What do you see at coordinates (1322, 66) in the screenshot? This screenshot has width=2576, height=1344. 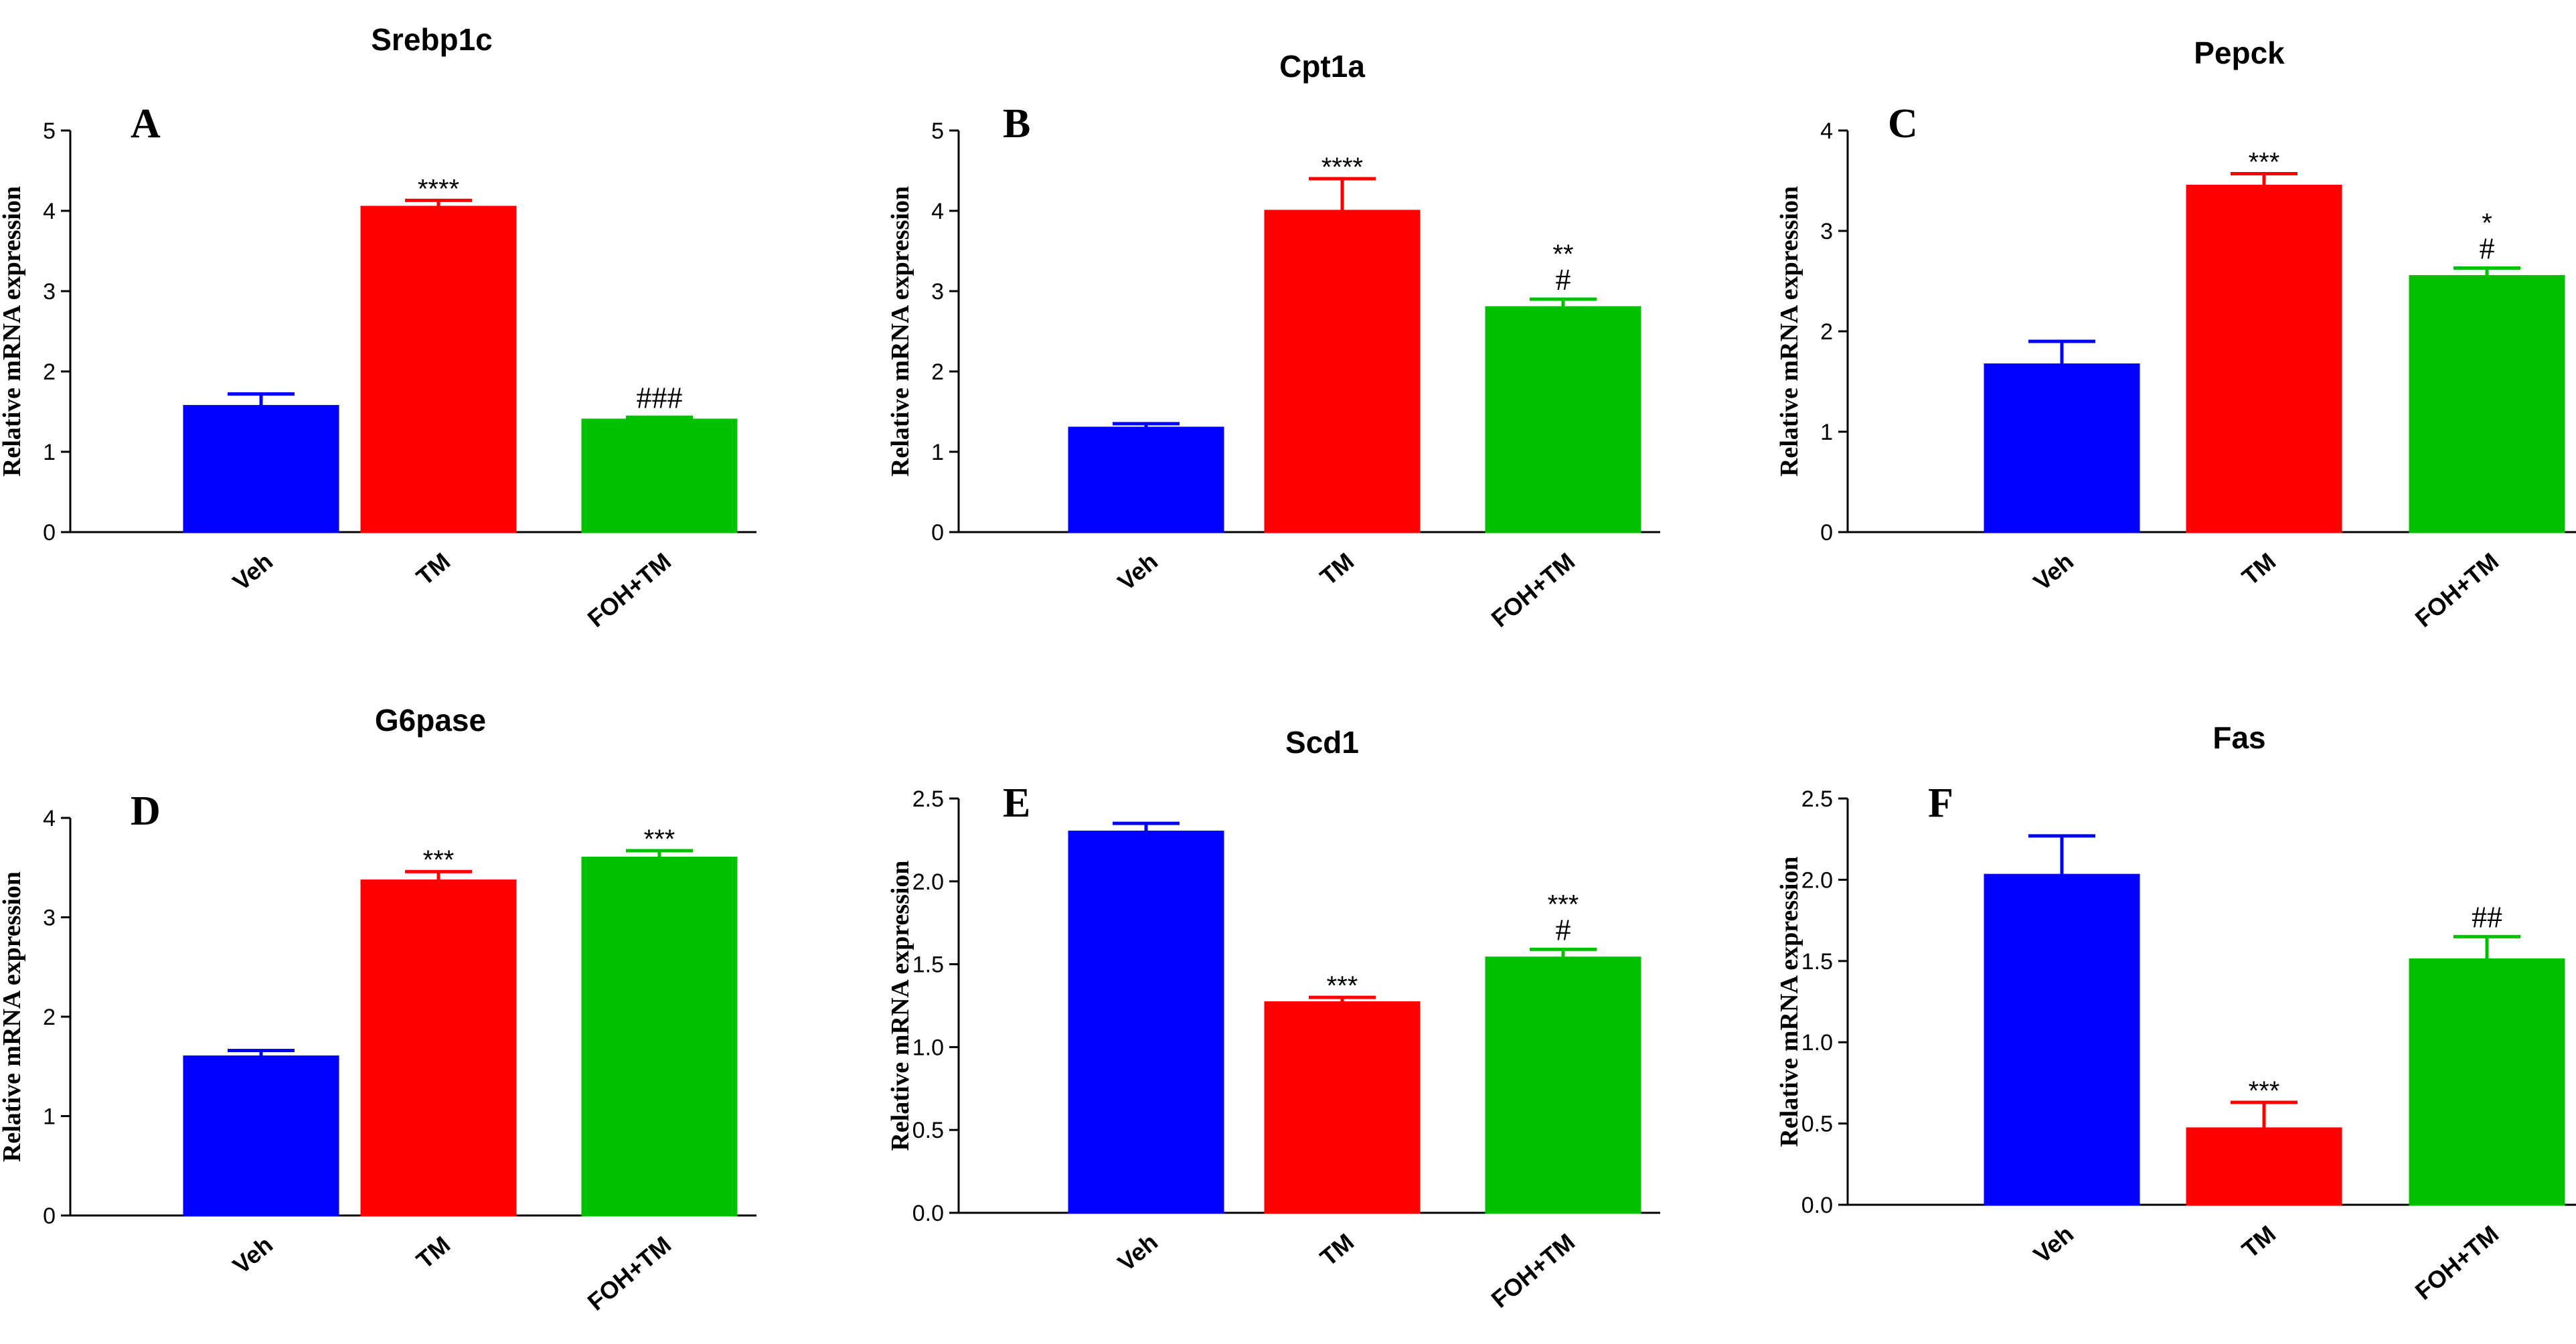 I see `panel-title: Cpt1a` at bounding box center [1322, 66].